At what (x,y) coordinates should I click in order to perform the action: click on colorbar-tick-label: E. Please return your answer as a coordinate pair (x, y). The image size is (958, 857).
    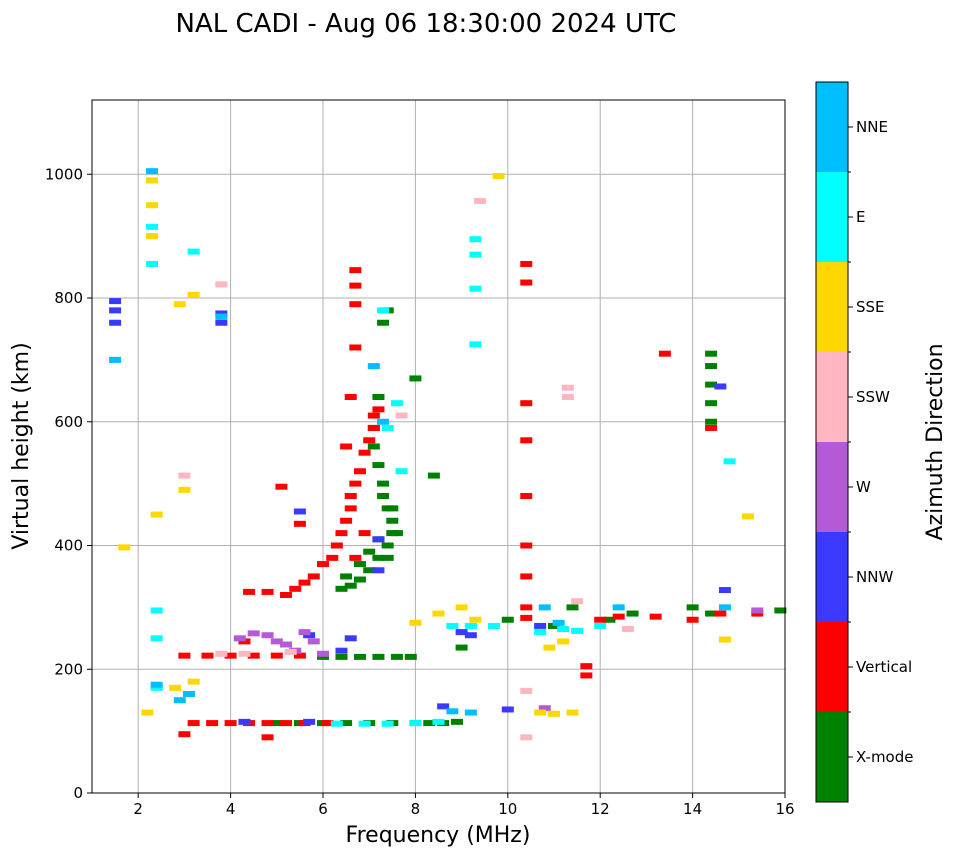
    Looking at the image, I should click on (860, 217).